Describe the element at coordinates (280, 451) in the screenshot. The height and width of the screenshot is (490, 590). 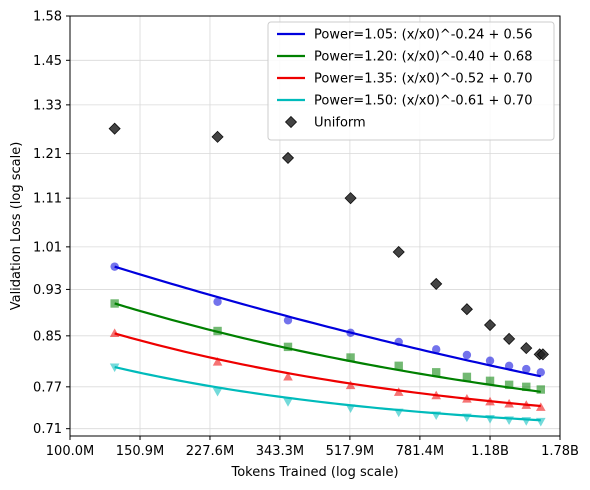
I see `x-tick-label: 343.3M` at that location.